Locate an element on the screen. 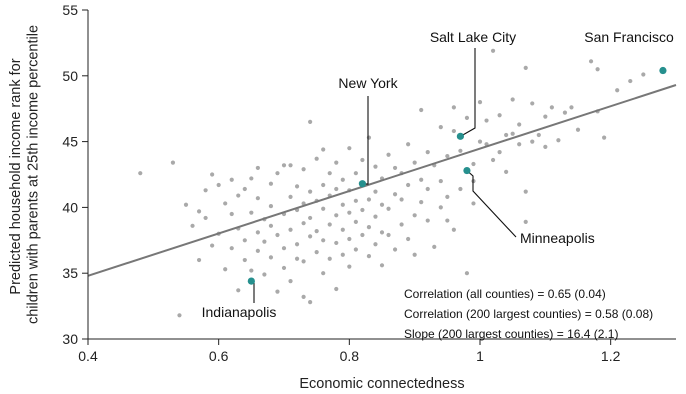 Image resolution: width=686 pixels, height=394 pixels. city-label: Salt Lake City is located at coordinates (473, 37).